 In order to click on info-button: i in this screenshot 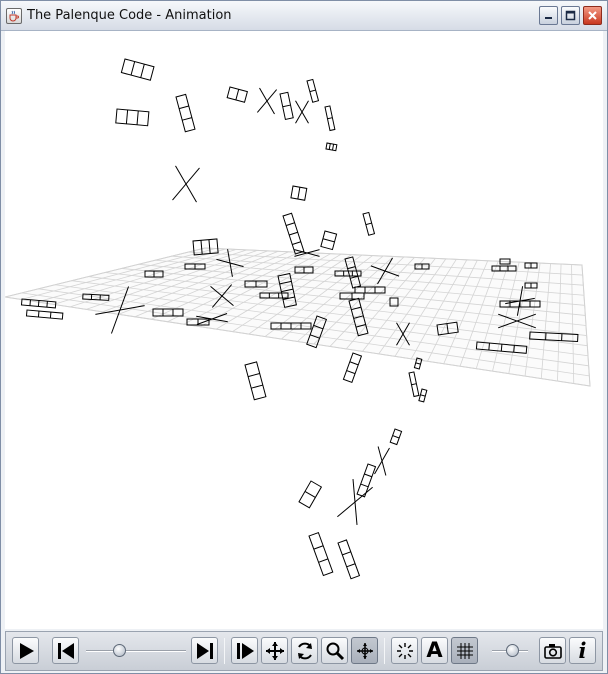, I will do `click(582, 650)`.